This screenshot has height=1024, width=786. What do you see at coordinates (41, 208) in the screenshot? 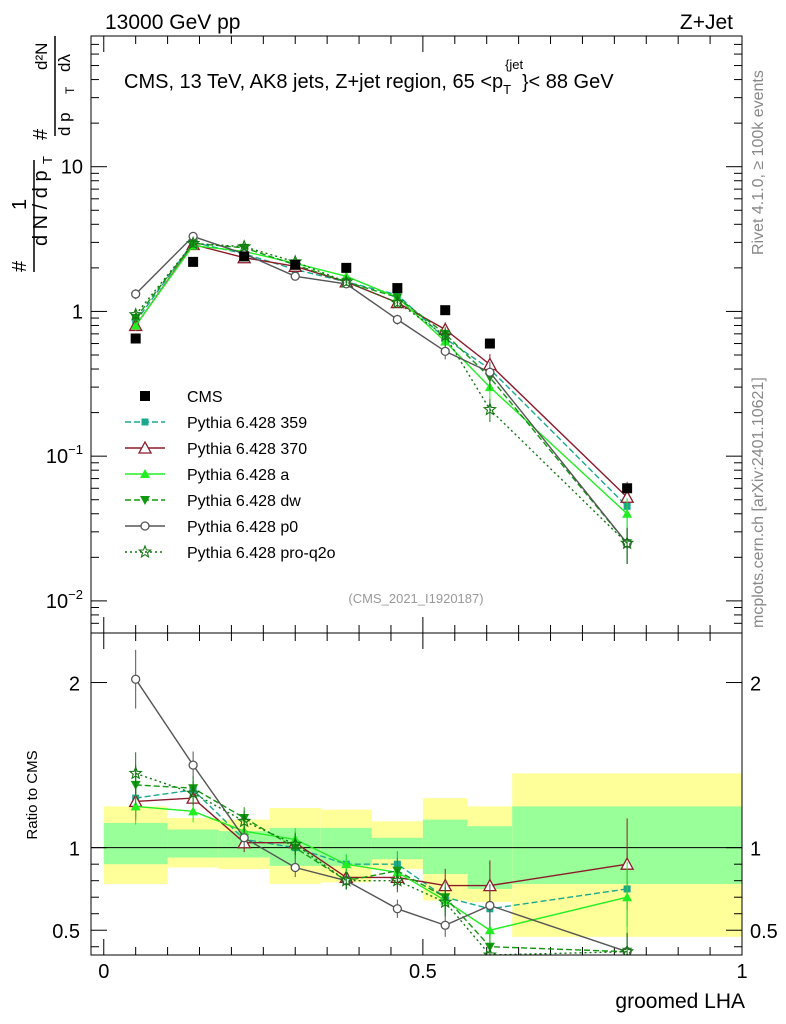
I see `ylabel-dN: d N / d p` at bounding box center [41, 208].